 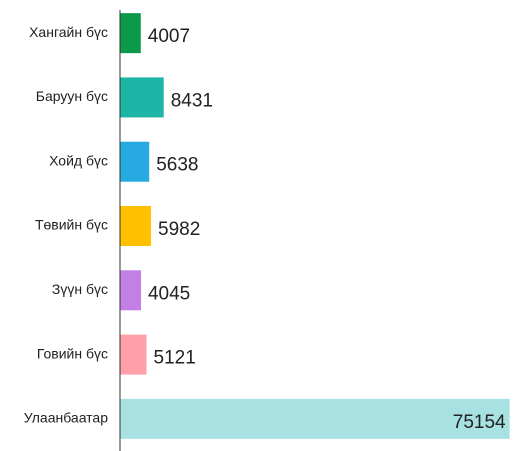 I want to click on category-label: Говийн бүс, so click(x=72, y=353).